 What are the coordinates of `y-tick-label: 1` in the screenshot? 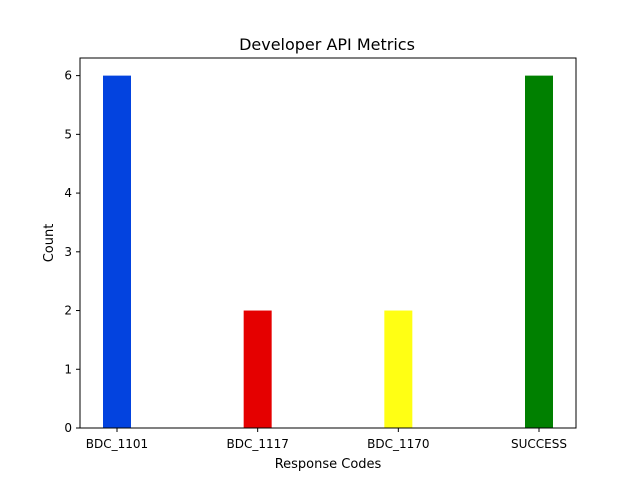 It's located at (68, 369).